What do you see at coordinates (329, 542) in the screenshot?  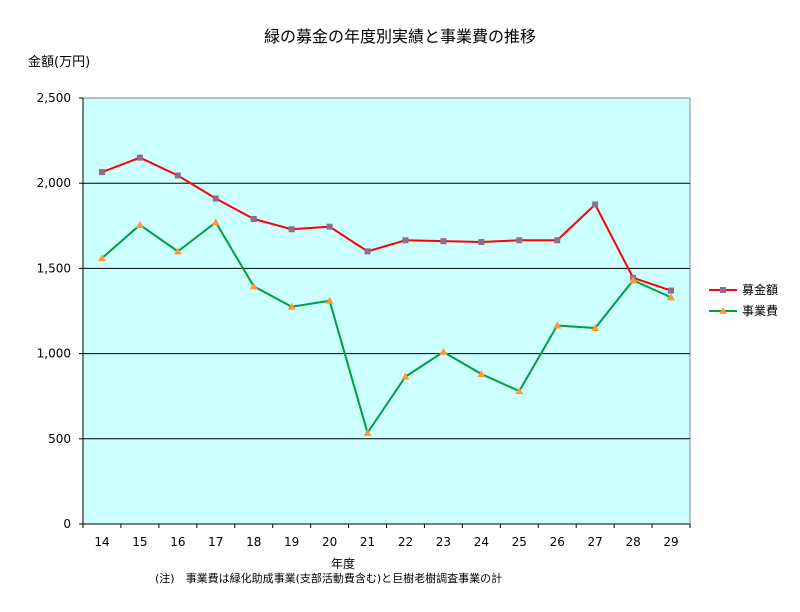 I see `x-tick-label: 20` at bounding box center [329, 542].